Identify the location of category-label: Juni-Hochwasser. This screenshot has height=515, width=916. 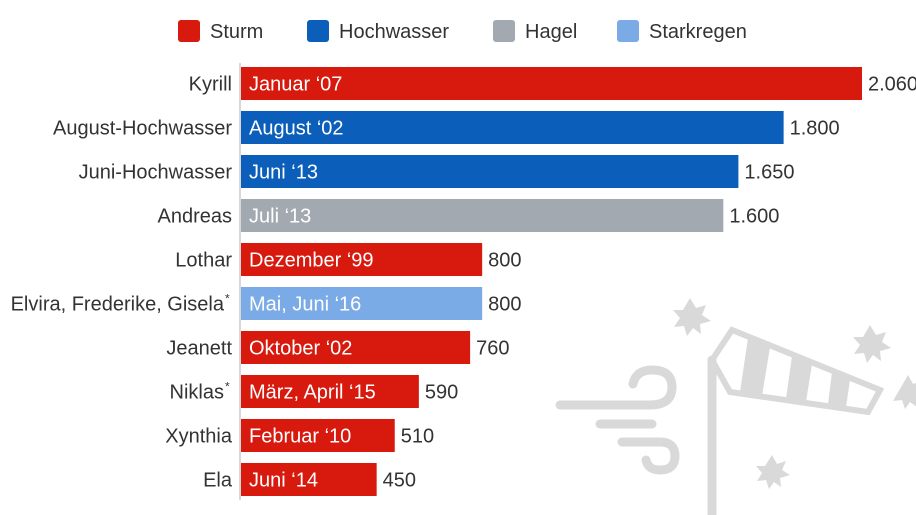
(156, 173).